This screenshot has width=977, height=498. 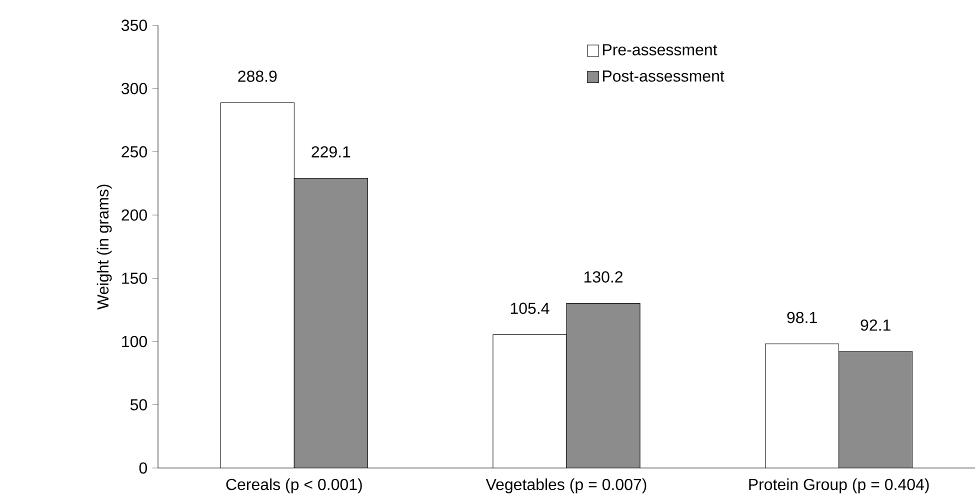 I want to click on y-tick-label: 50, so click(x=138, y=405).